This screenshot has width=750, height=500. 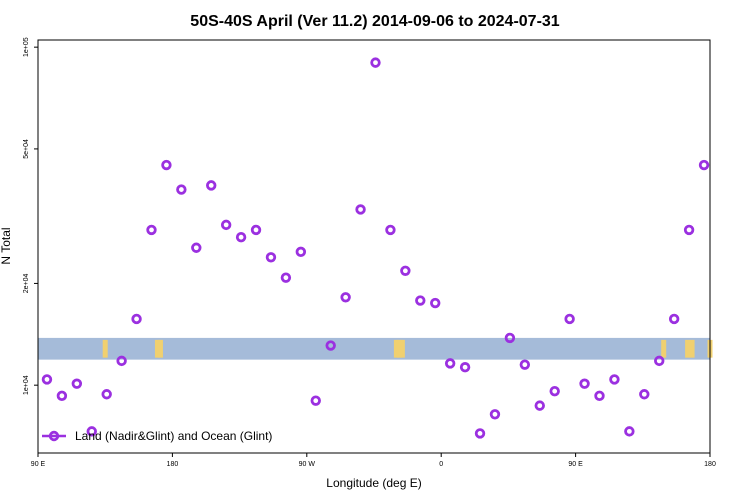 What do you see at coordinates (26, 385) in the screenshot?
I see `y-tick-label: 1e+04` at bounding box center [26, 385].